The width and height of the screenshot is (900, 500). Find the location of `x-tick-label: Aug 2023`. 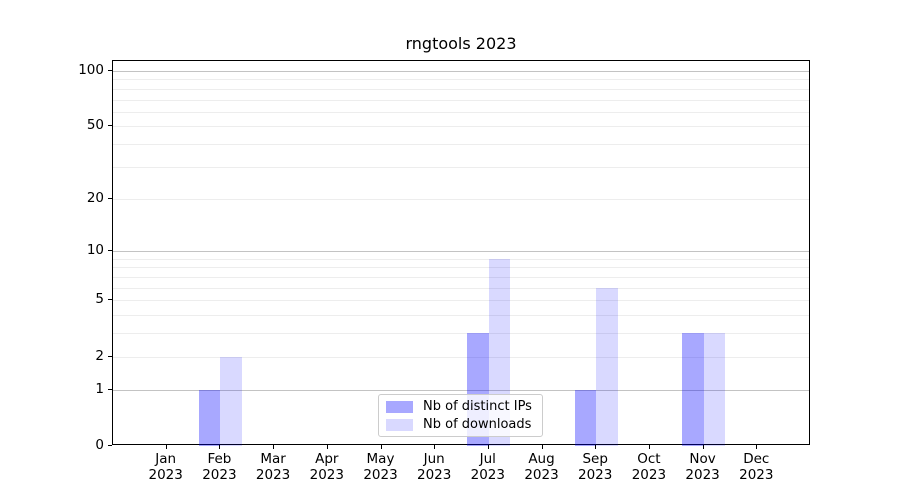

x-tick-label: Aug 2023 is located at coordinates (542, 467).